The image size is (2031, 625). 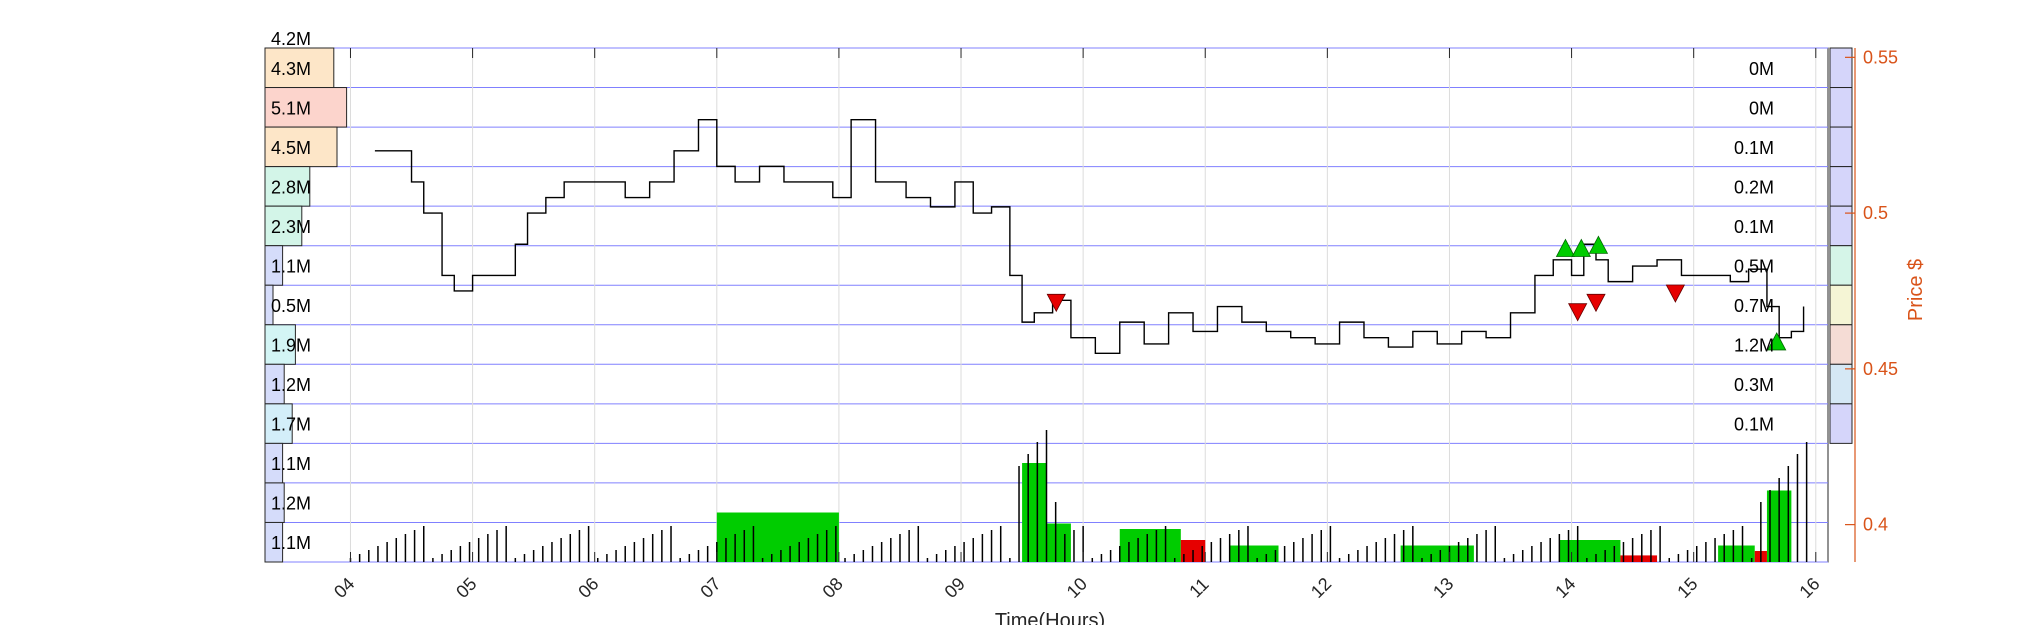 What do you see at coordinates (1875, 525) in the screenshot?
I see `y-tick-label: 0.4` at bounding box center [1875, 525].